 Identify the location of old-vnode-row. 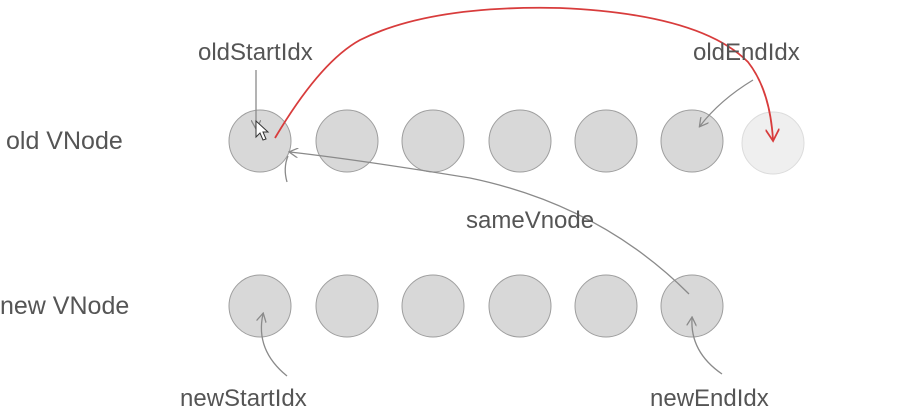
(516, 142).